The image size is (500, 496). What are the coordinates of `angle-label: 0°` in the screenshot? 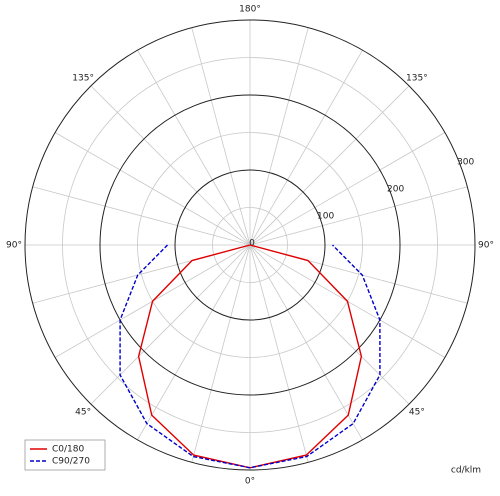 It's located at (250, 482).